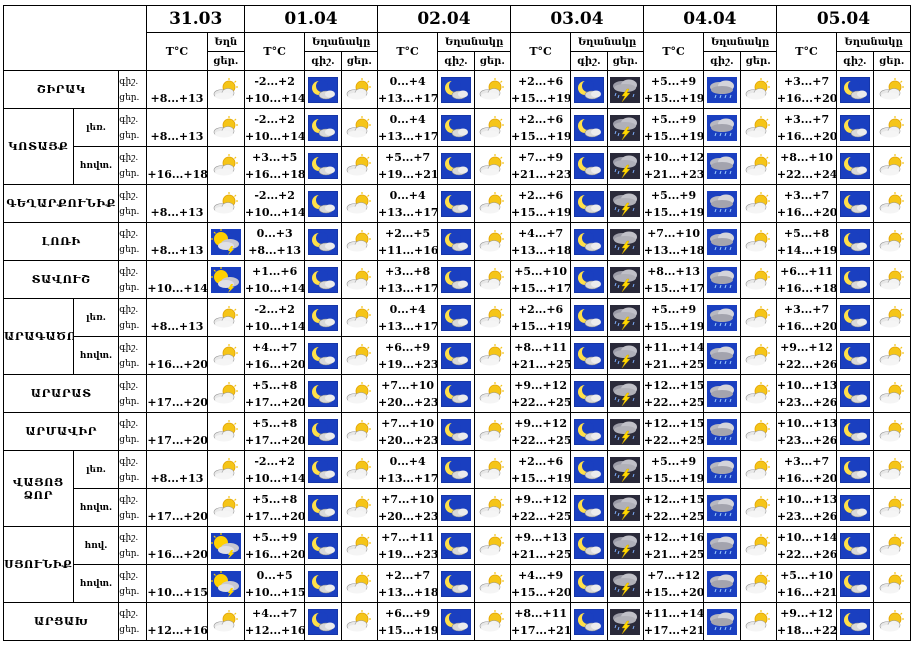  What do you see at coordinates (806, 431) in the screenshot?
I see `temp-cell: +10...+13 +23...+26` at bounding box center [806, 431].